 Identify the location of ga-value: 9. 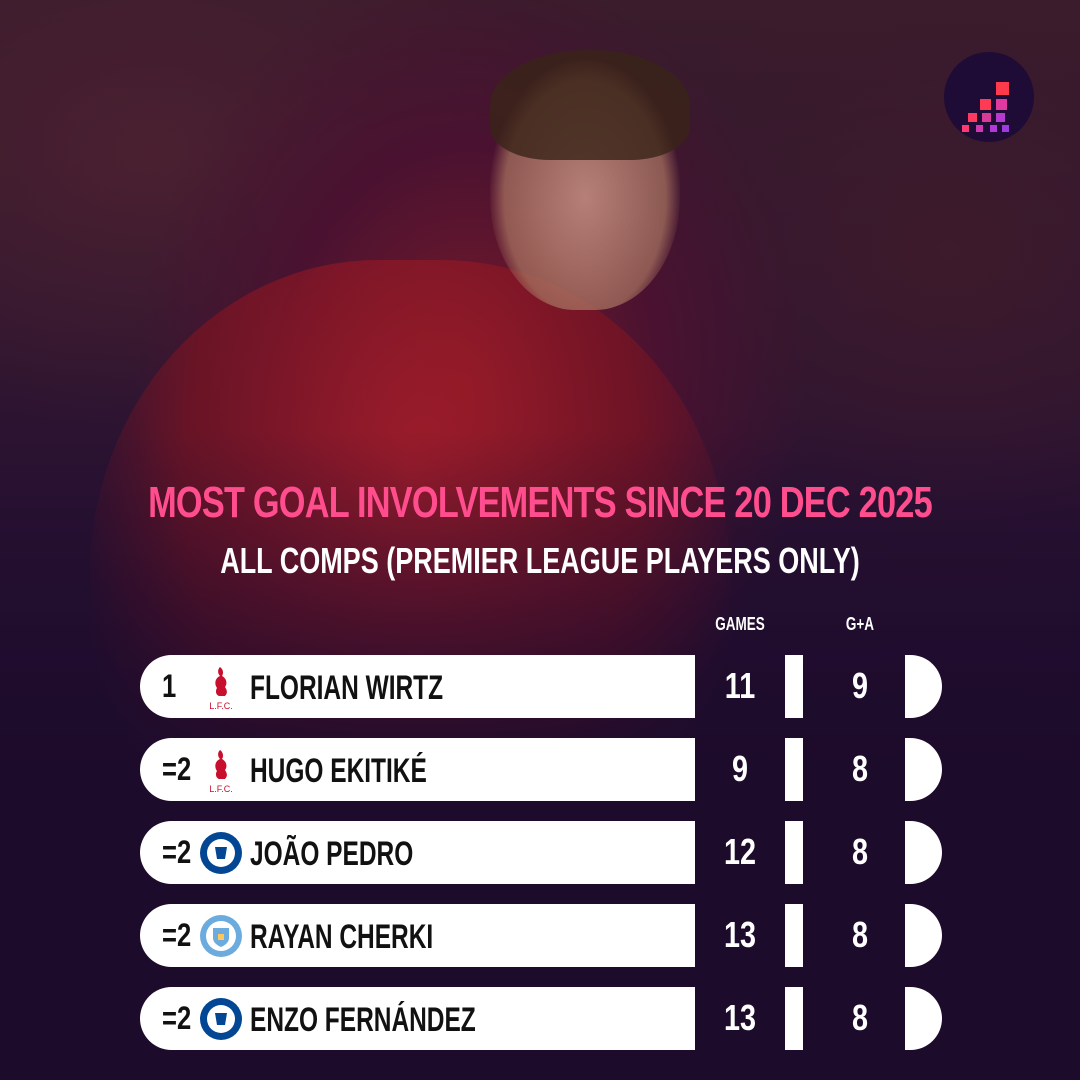
(860, 685).